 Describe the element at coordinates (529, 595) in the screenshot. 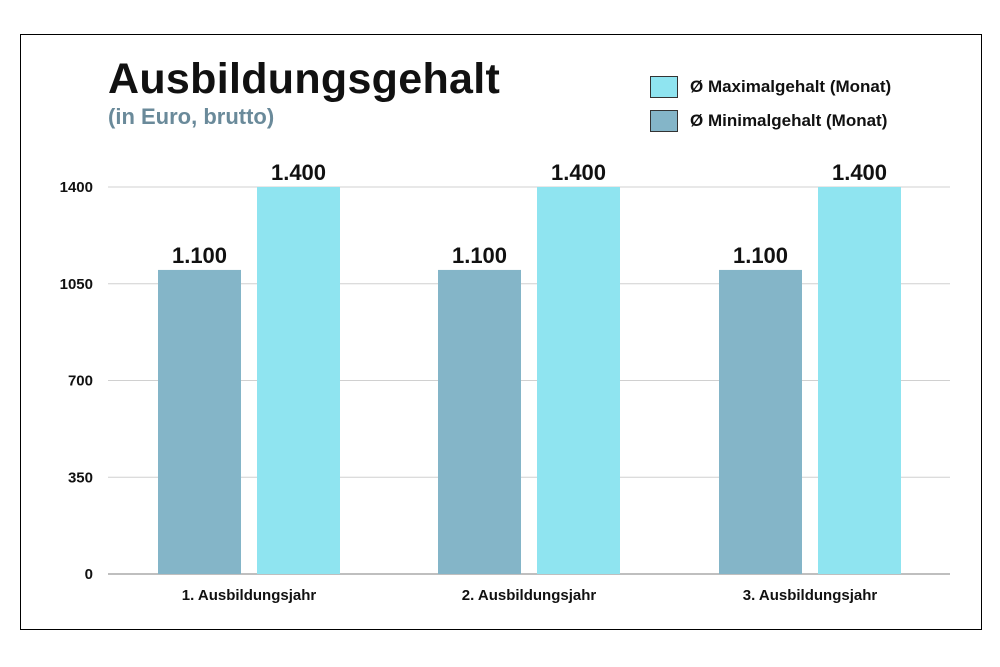

I see `x-category-label: 2. Ausbildungsjahr` at that location.